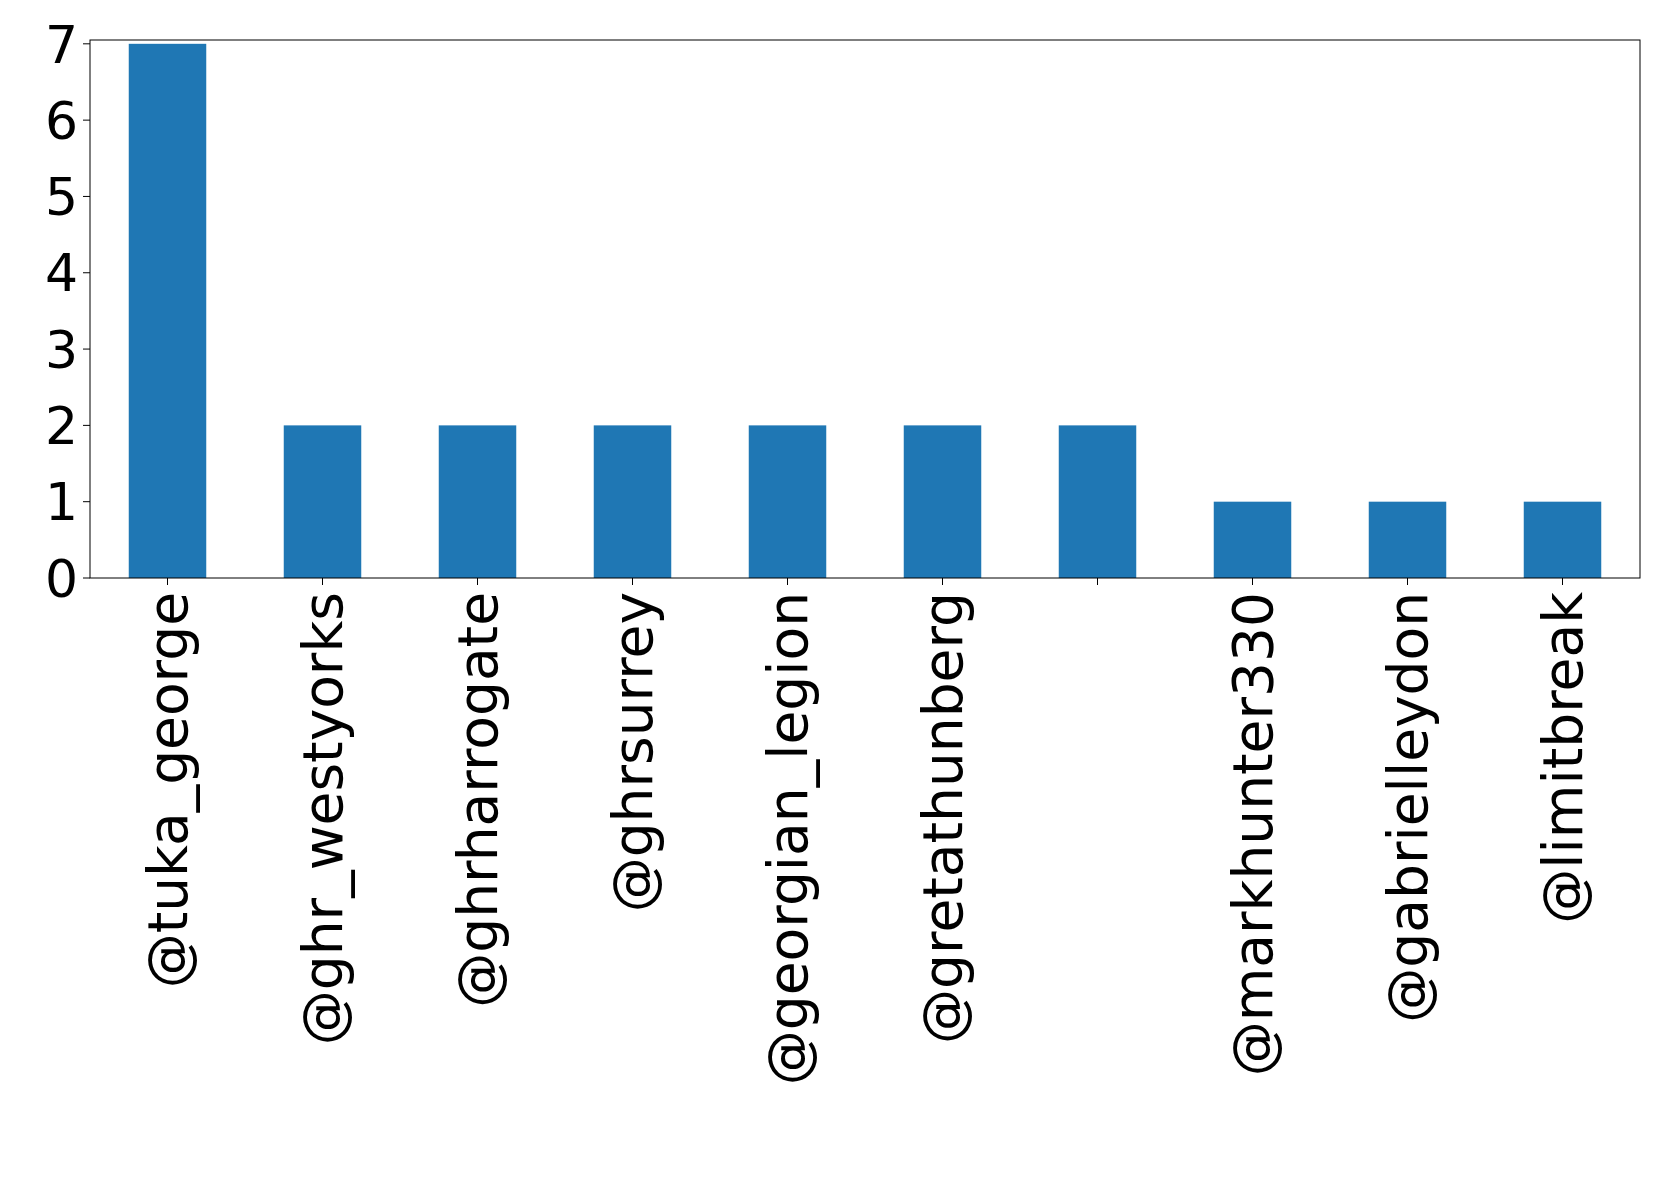  What do you see at coordinates (61, 120) in the screenshot?
I see `y-tick-label: 6` at bounding box center [61, 120].